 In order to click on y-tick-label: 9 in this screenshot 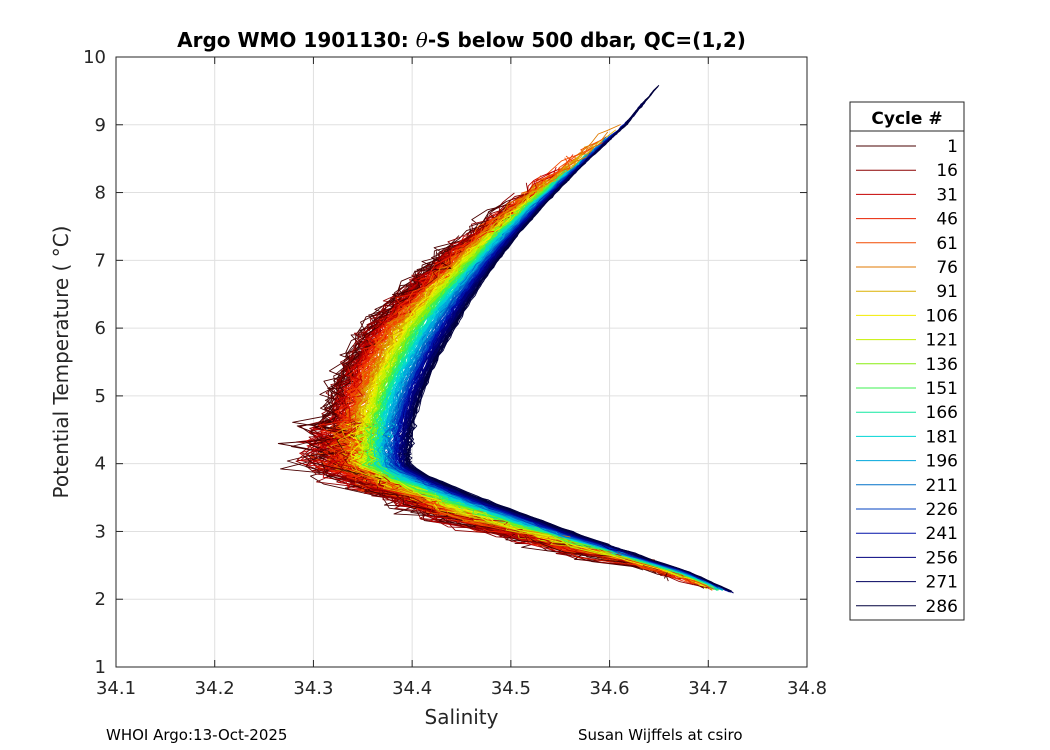, I will do `click(100, 125)`.